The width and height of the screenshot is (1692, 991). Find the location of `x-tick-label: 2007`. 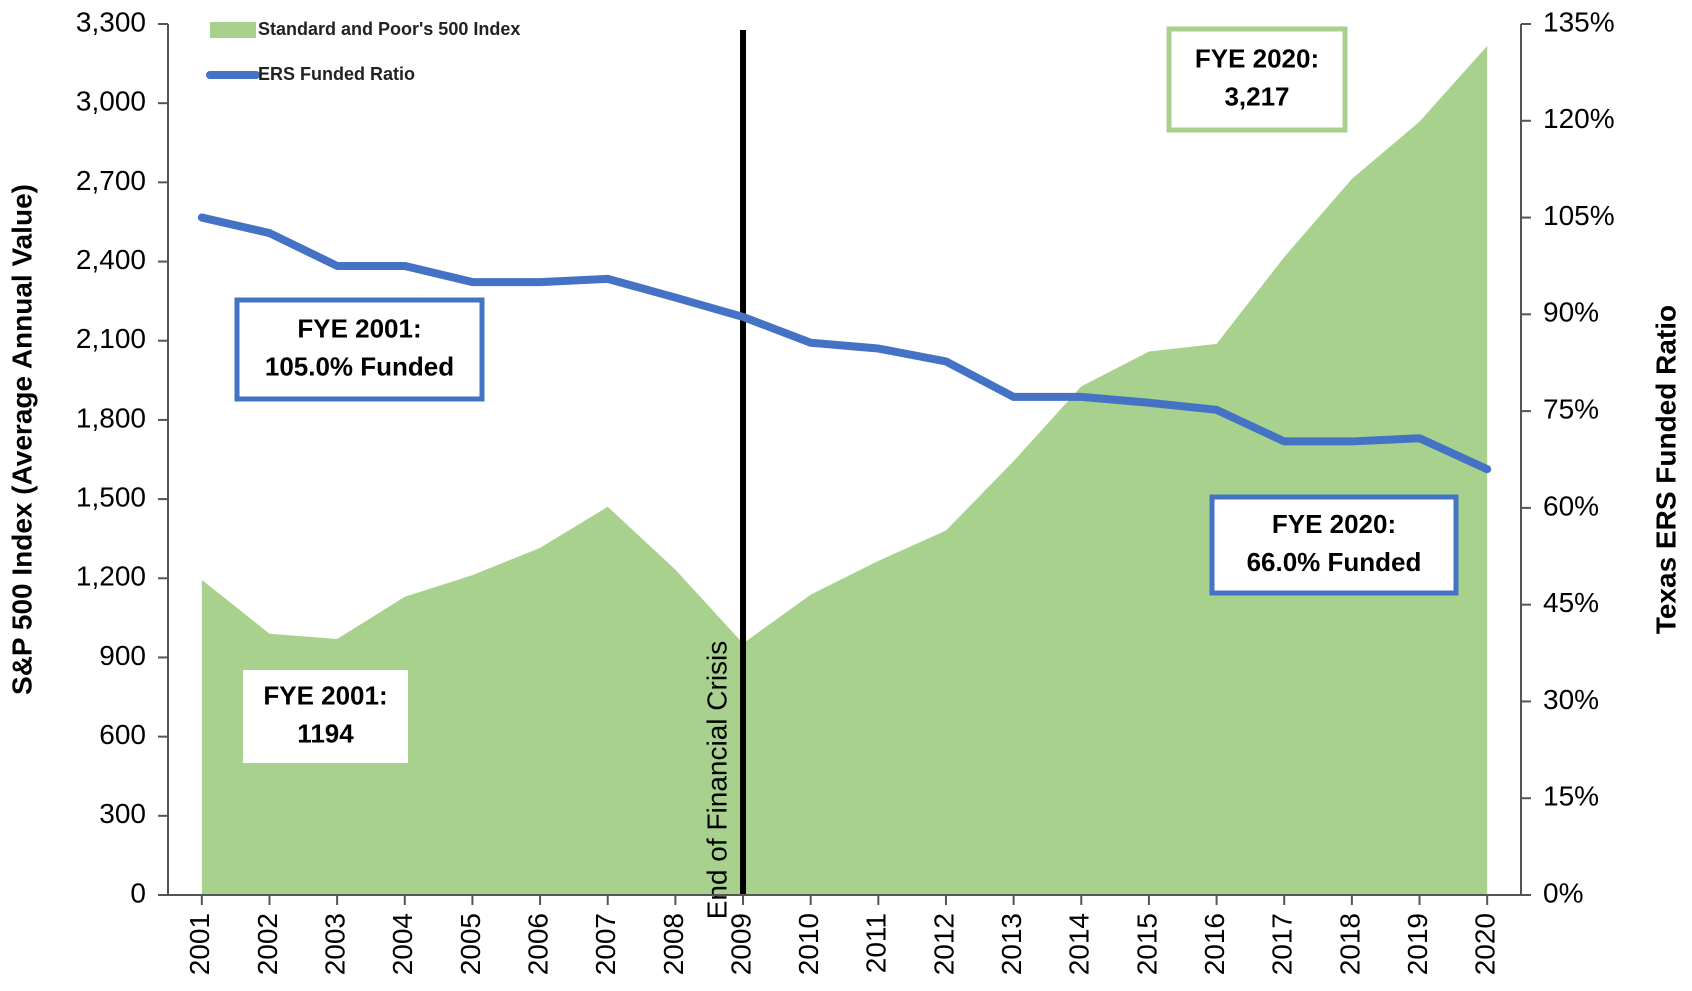

x-tick-label: 2007 is located at coordinates (605, 944).